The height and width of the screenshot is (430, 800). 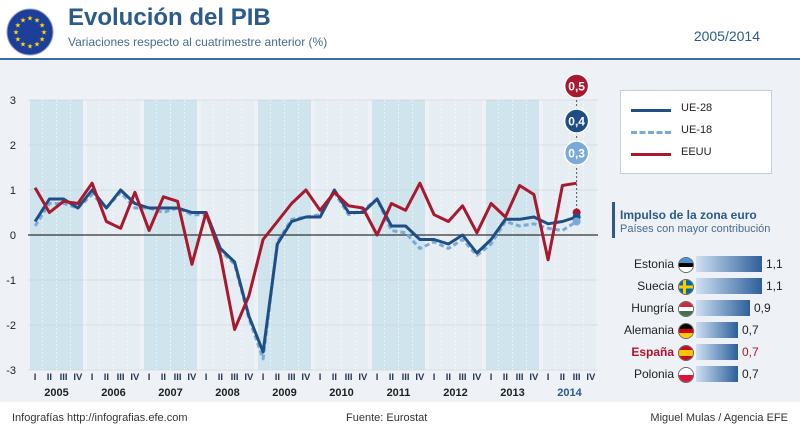 What do you see at coordinates (696, 308) in the screenshot?
I see `contribution-row: Hungría 0,9` at bounding box center [696, 308].